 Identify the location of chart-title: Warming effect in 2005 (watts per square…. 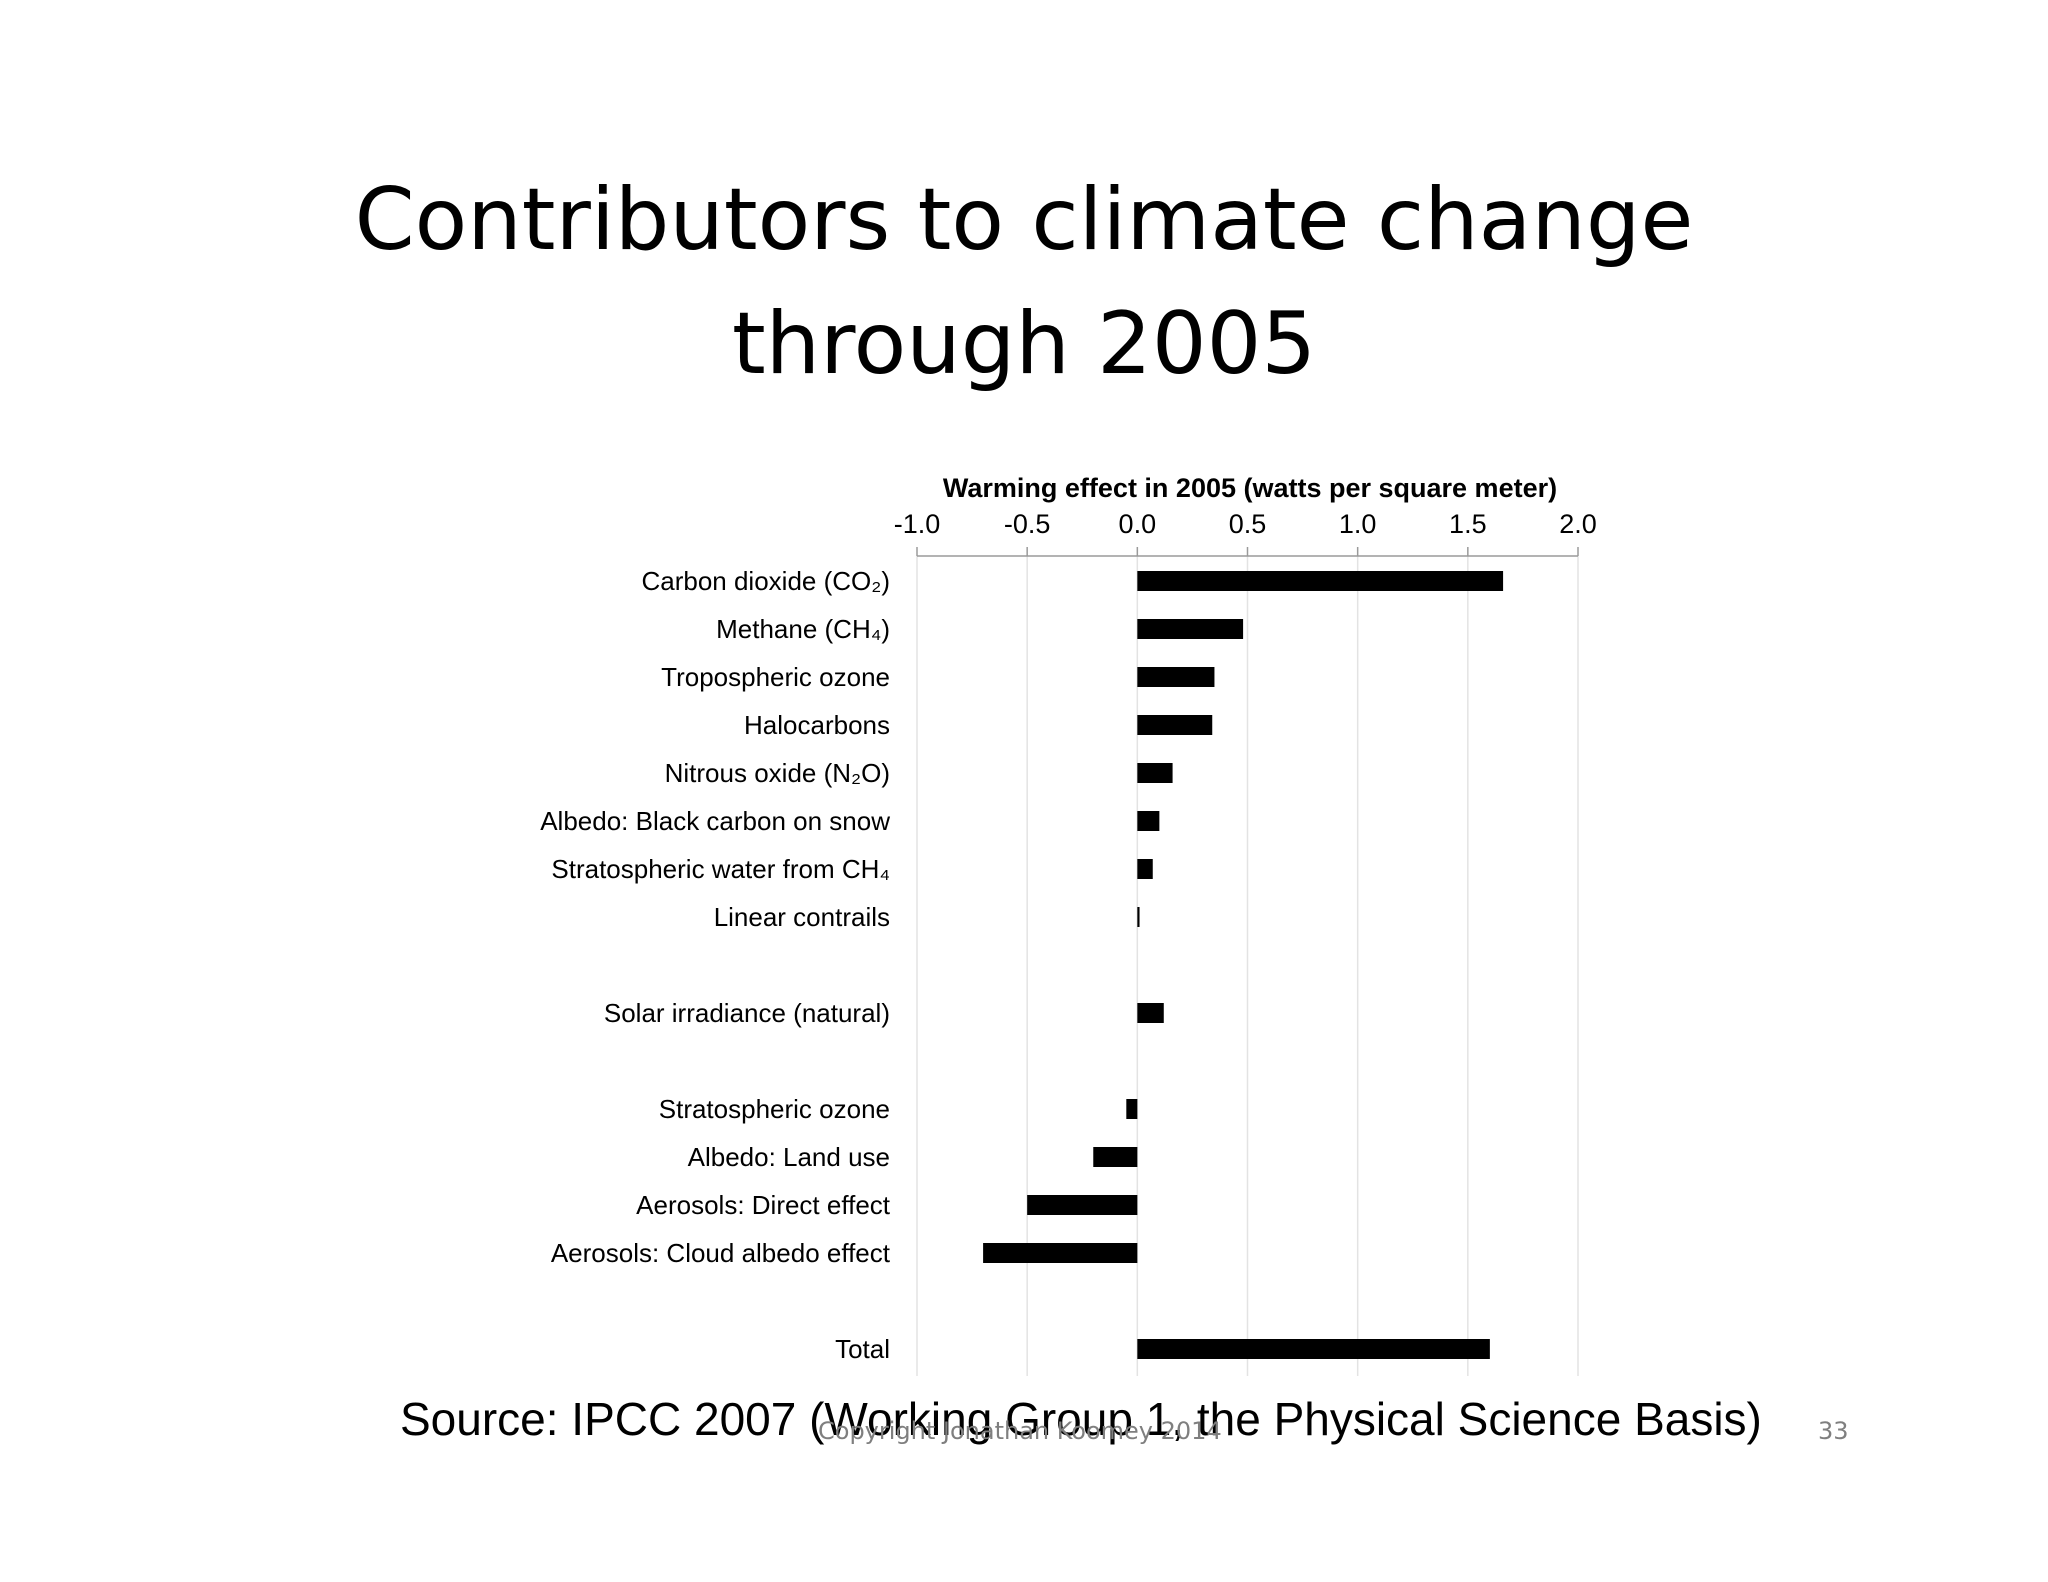
(1250, 488).